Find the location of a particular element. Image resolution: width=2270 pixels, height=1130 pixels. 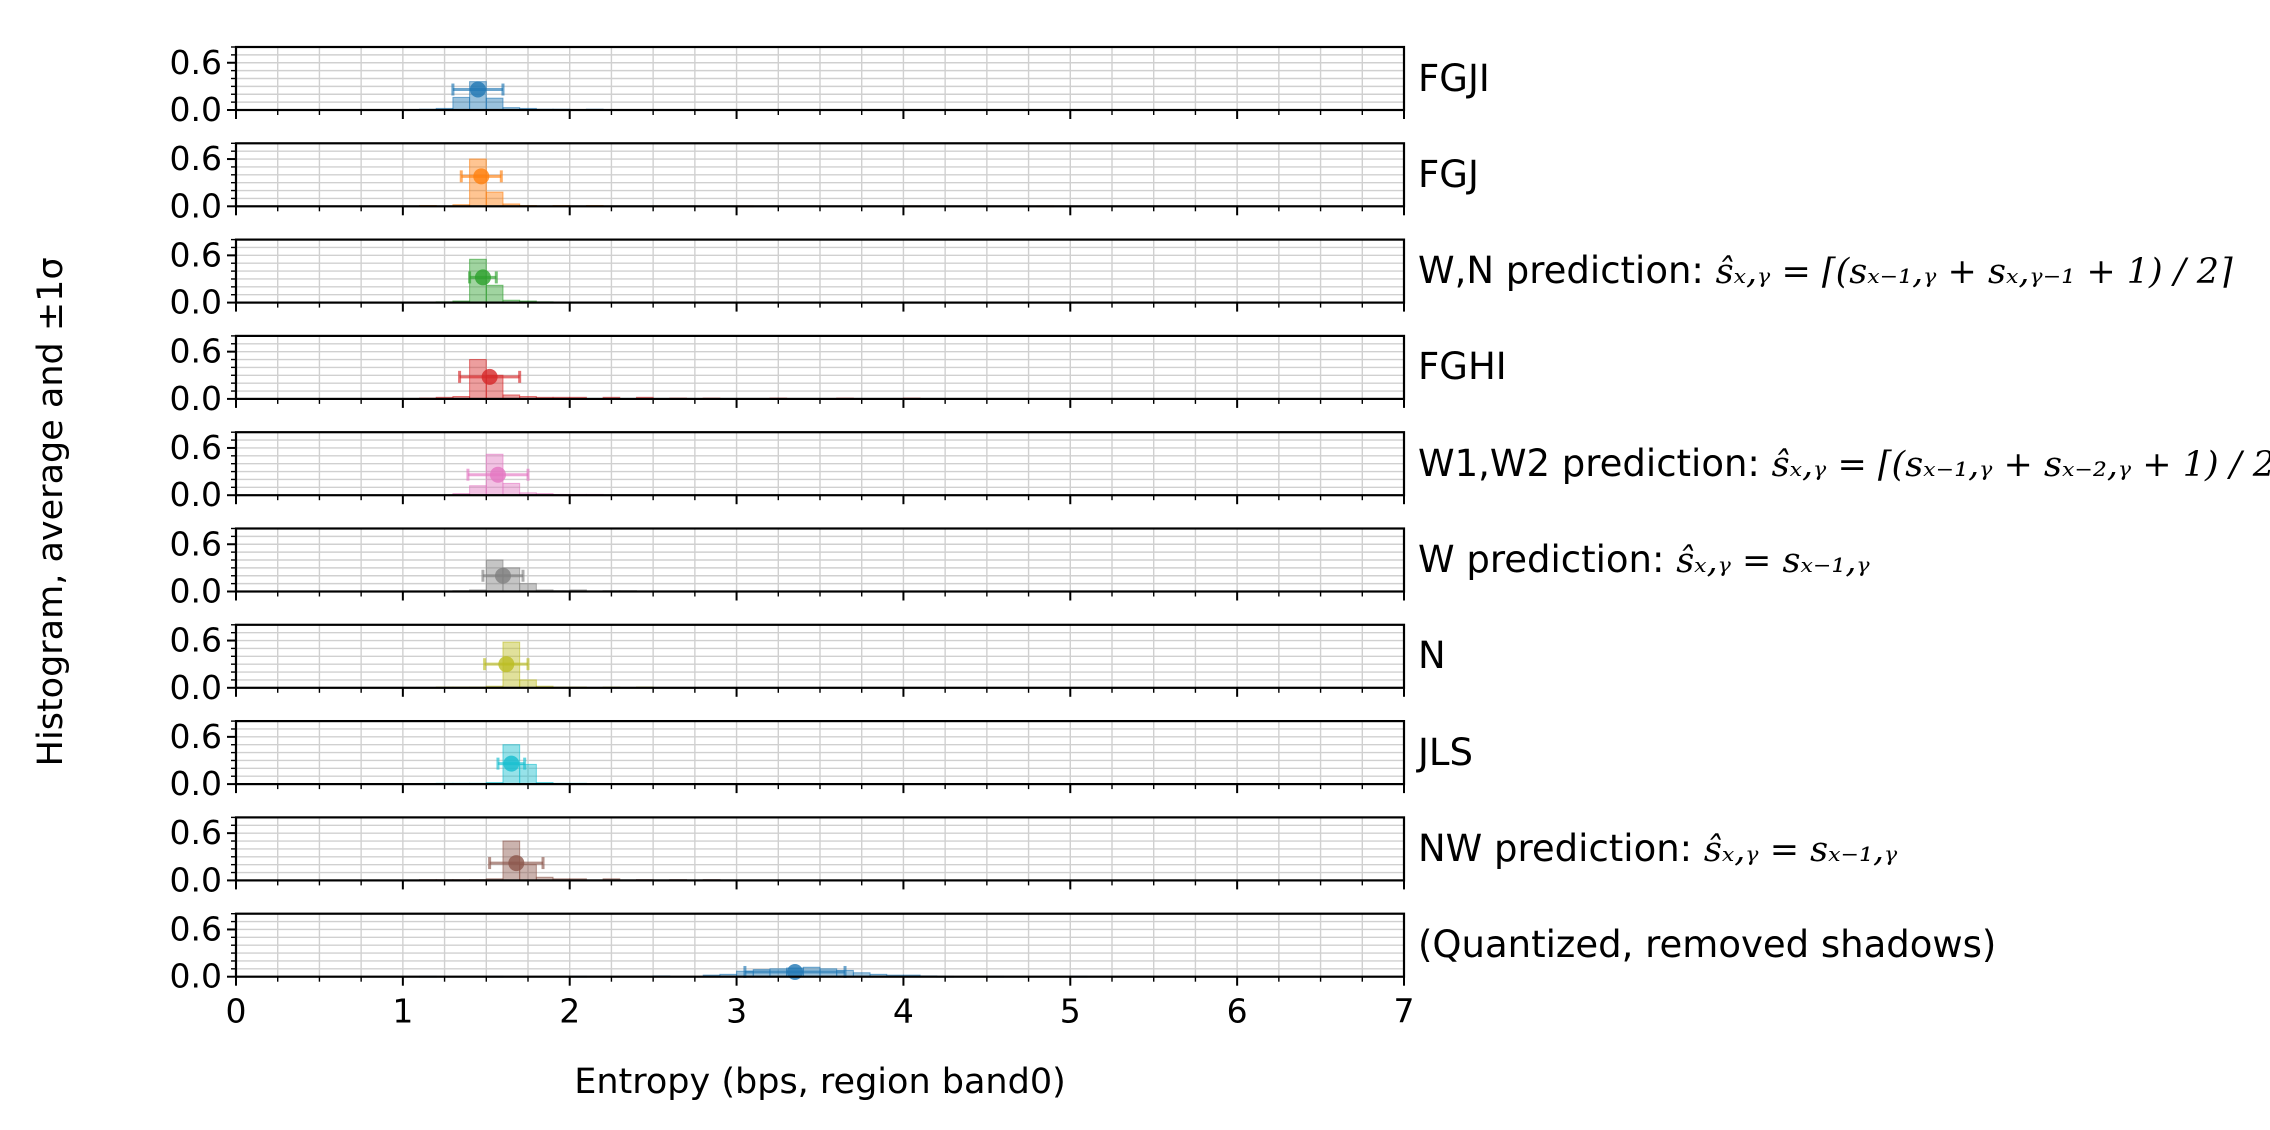

panel-label: FGHI is located at coordinates (1462, 366).